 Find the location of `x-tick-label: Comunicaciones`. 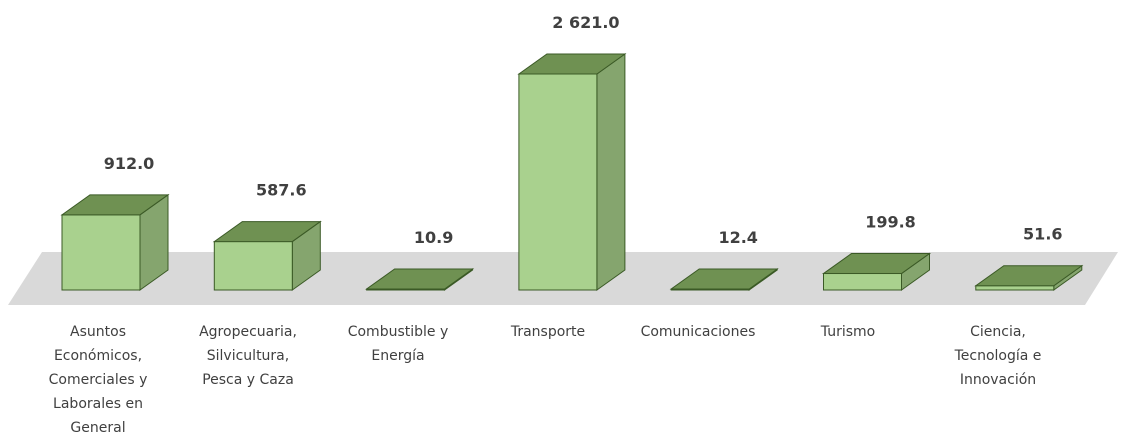

x-tick-label: Comunicaciones is located at coordinates (698, 332).